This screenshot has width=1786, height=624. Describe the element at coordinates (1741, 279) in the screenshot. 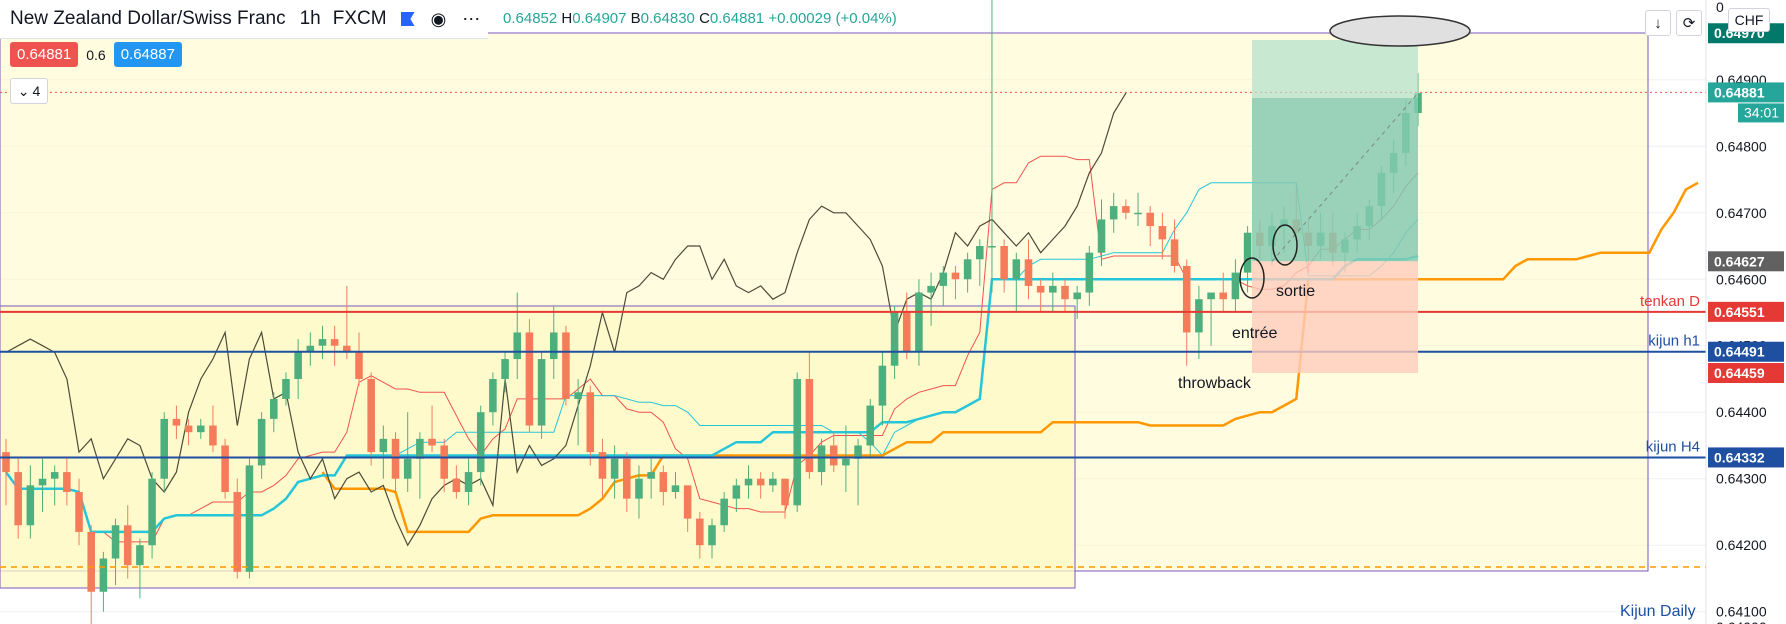

I see `y-tick-label: 0.64600` at that location.